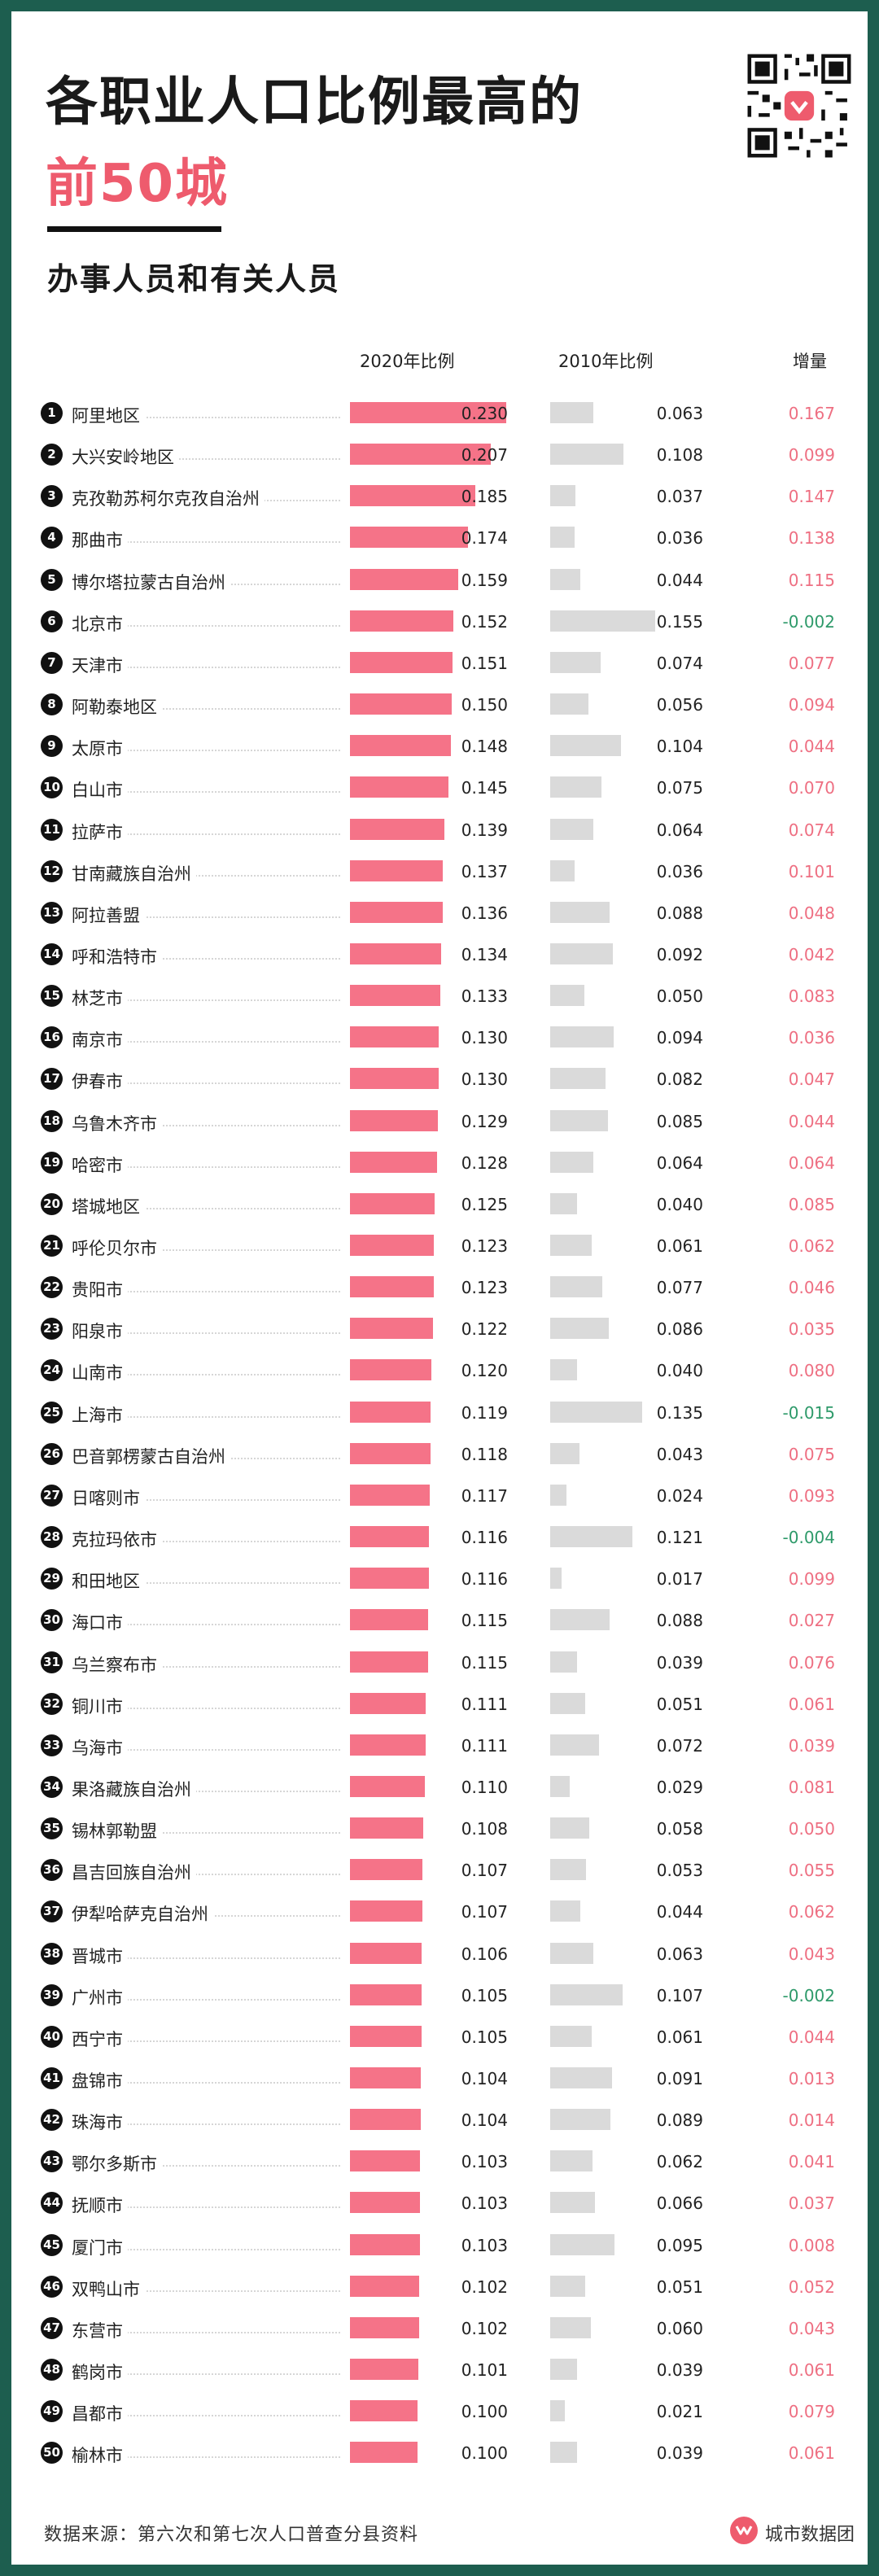 The image size is (879, 2576). I want to click on rank-badge: 1, so click(52, 413).